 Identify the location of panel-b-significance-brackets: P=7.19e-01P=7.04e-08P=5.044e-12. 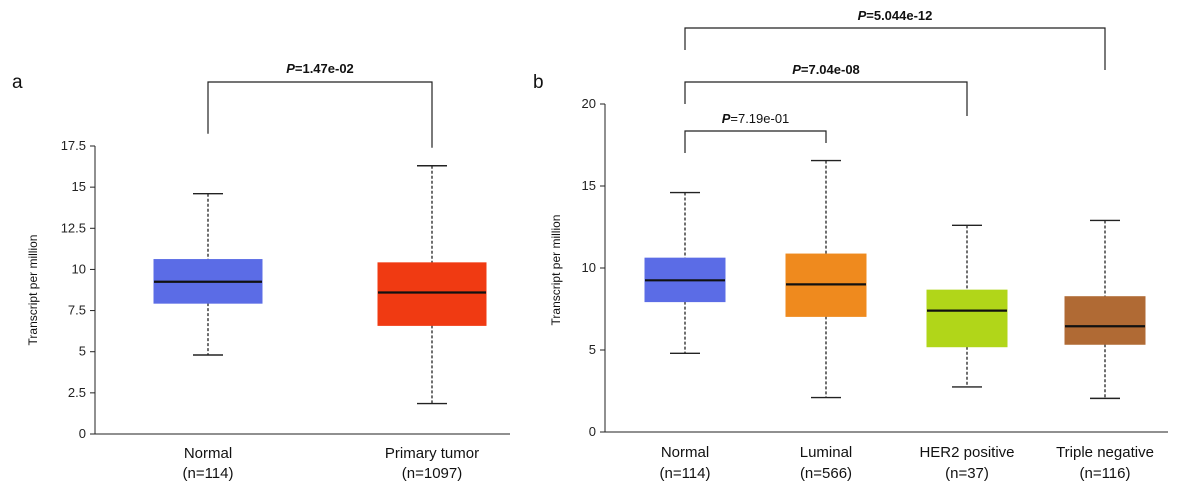
(895, 80).